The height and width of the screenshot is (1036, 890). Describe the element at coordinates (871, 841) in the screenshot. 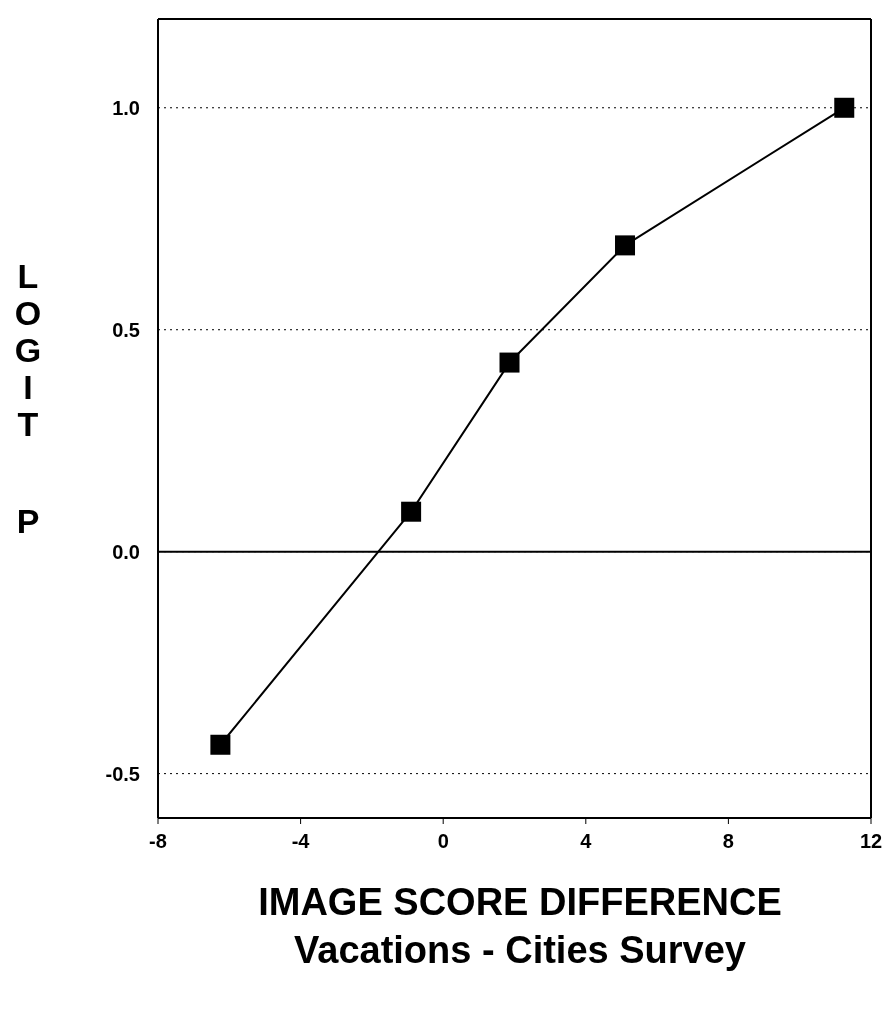

I see `x-tick-label: 12` at that location.